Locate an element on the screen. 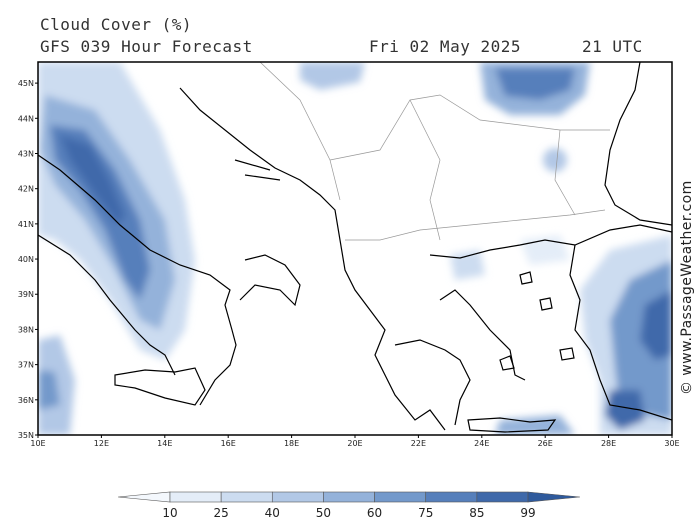  lon-tick-label: 10E is located at coordinates (37, 443).